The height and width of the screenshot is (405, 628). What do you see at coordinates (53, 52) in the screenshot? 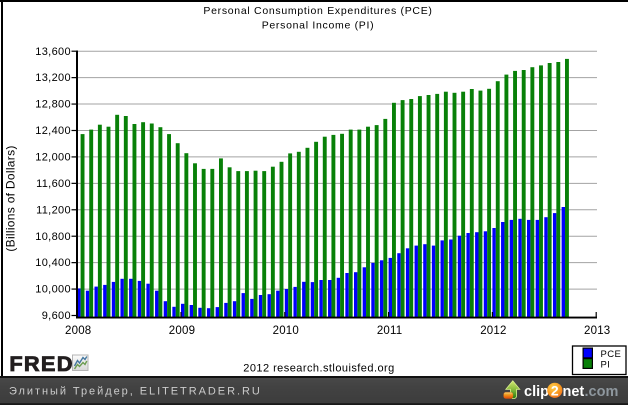
I see `svg-text: 13,600` at bounding box center [53, 52].